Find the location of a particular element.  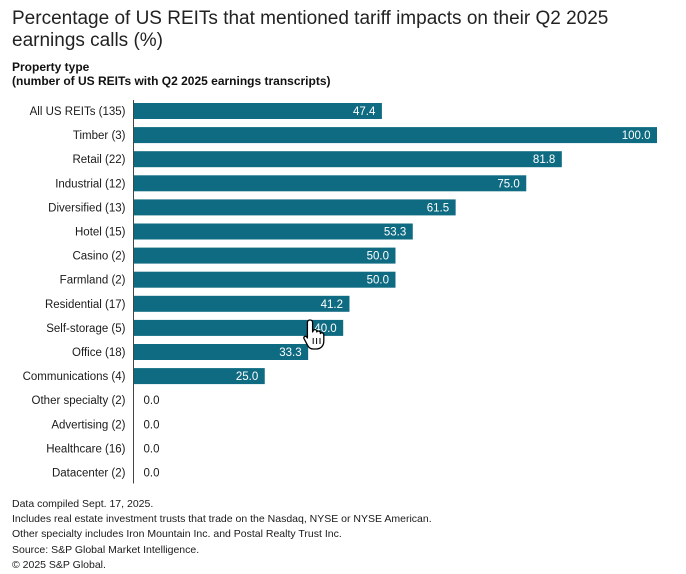

footnote-date: Data compiled Sept. 17, 2025. is located at coordinates (83, 504).